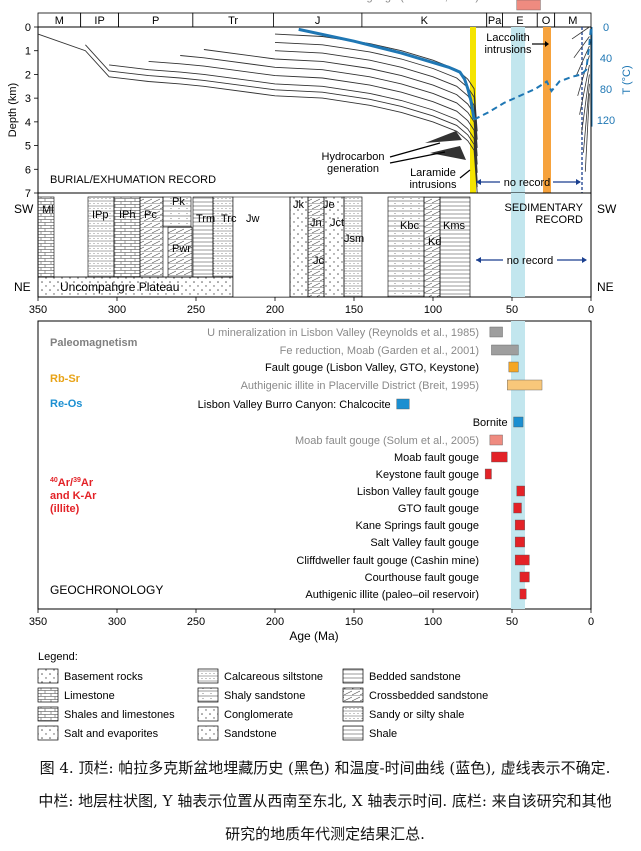 This screenshot has height=851, width=641. I want to click on age-axis-label: Age (Ma), so click(313, 636).